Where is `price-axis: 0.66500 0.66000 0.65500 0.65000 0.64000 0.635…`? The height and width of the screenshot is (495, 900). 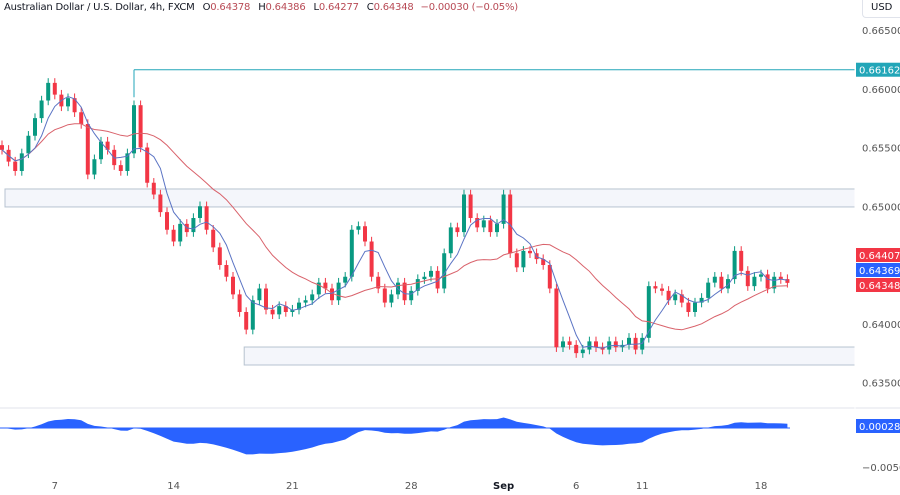 price-axis: 0.66500 0.66000 0.65500 0.65000 0.64000 0.635… is located at coordinates (881, 250).